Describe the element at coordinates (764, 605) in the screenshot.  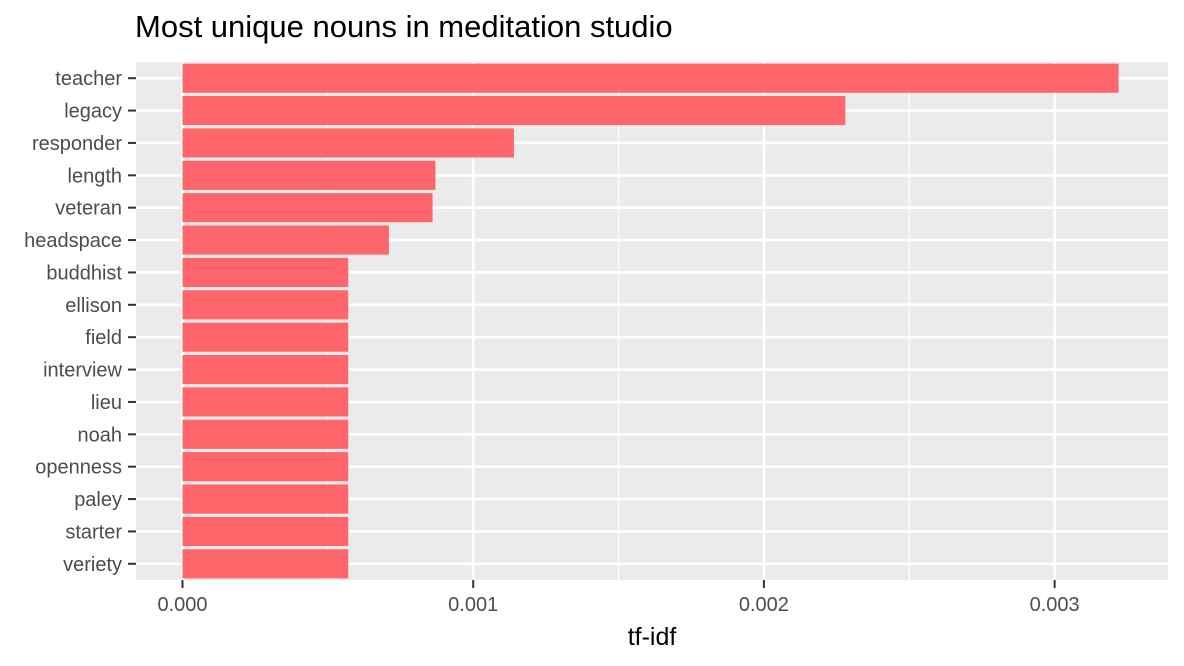
I see `x-tick-label: 0.002` at that location.